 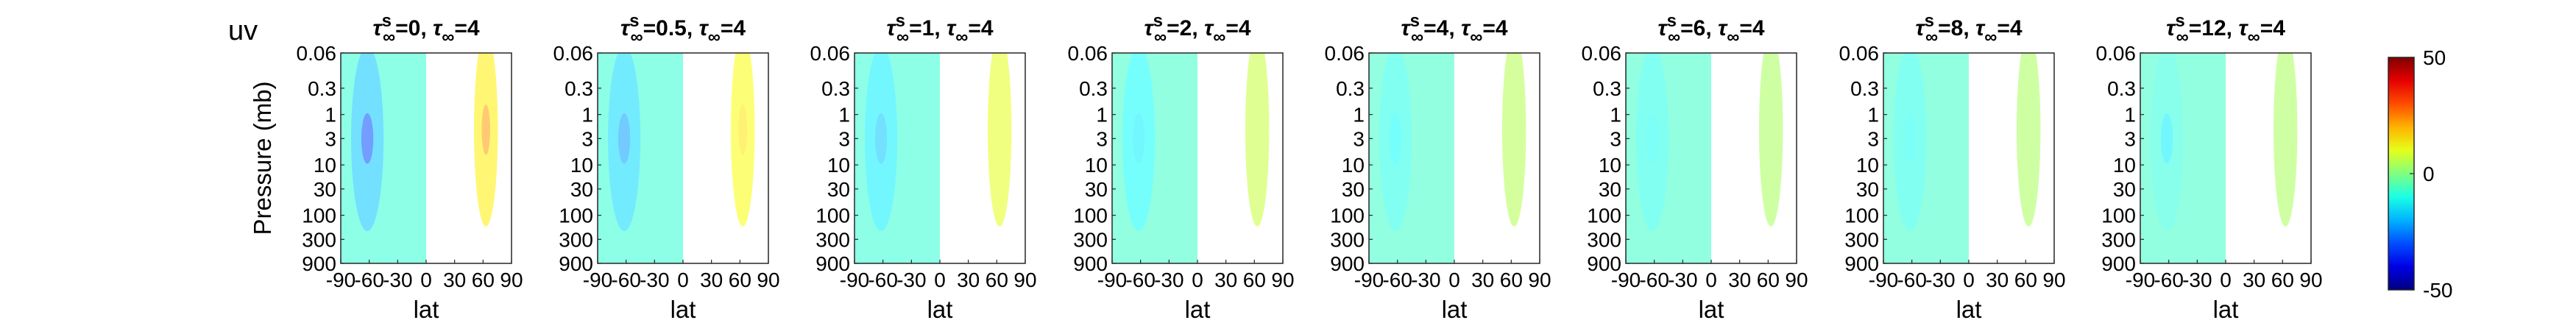 I want to click on panel-title: τs ∞=0.5, τ∞=4, so click(x=683, y=29).